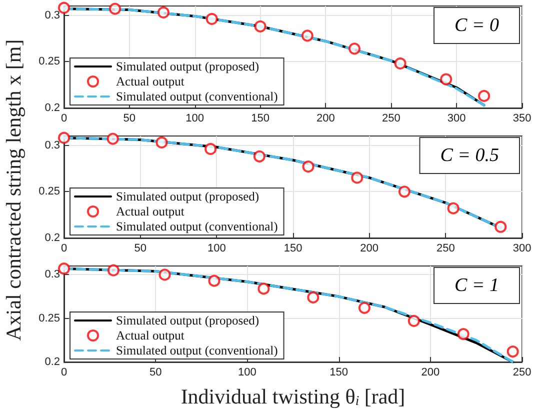  Describe the element at coordinates (477, 285) in the screenshot. I see `annotation: C = 1` at that location.